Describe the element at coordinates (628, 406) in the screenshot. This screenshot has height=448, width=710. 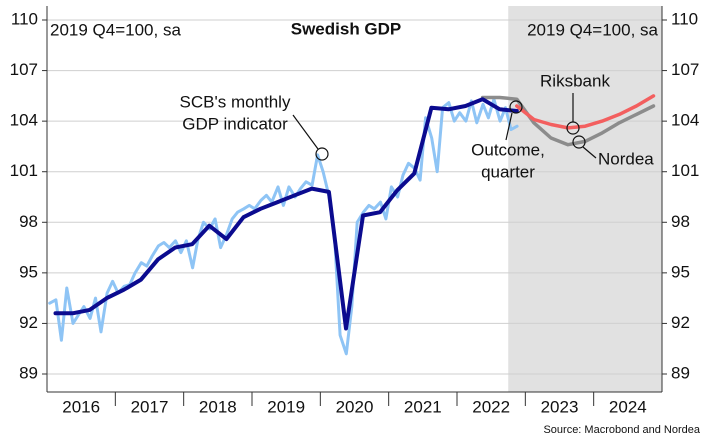
I see `x-tick-label: 2024` at that location.